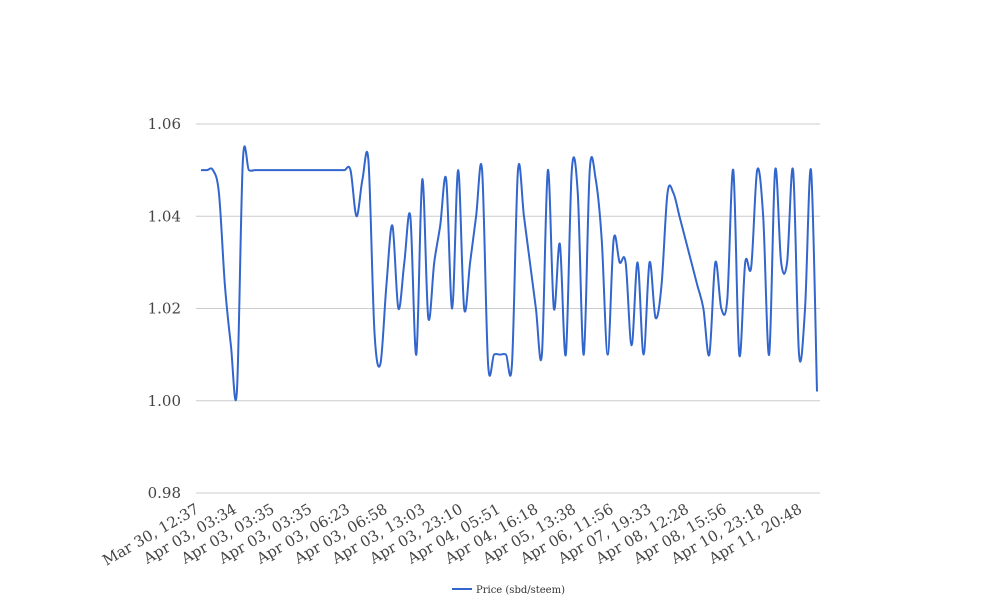 The width and height of the screenshot is (1008, 616). I want to click on y-tick-label: 0.98, so click(164, 493).